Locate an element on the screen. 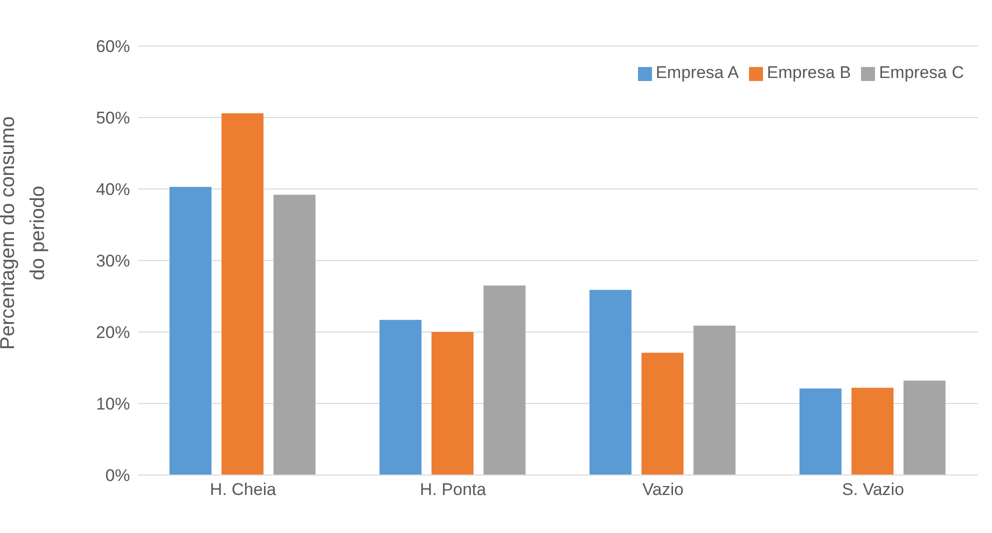 This screenshot has height=533, width=992. y-tick-label: 50% is located at coordinates (113, 118).